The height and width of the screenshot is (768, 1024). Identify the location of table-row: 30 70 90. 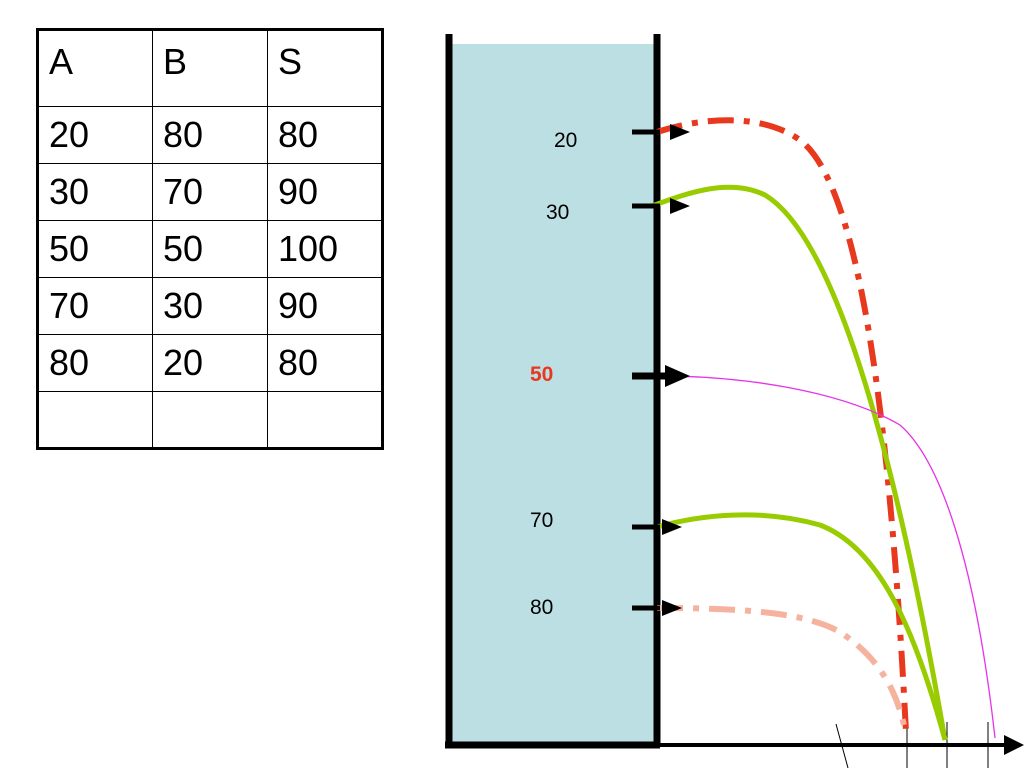
(210, 192).